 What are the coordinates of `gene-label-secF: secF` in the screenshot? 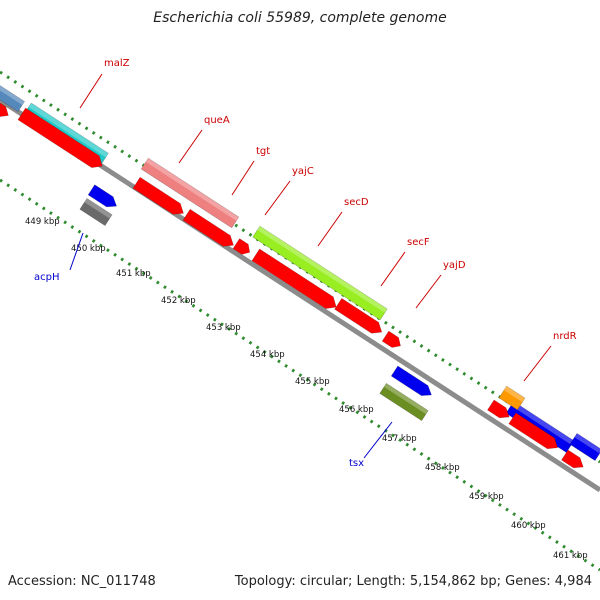 It's located at (418, 242).